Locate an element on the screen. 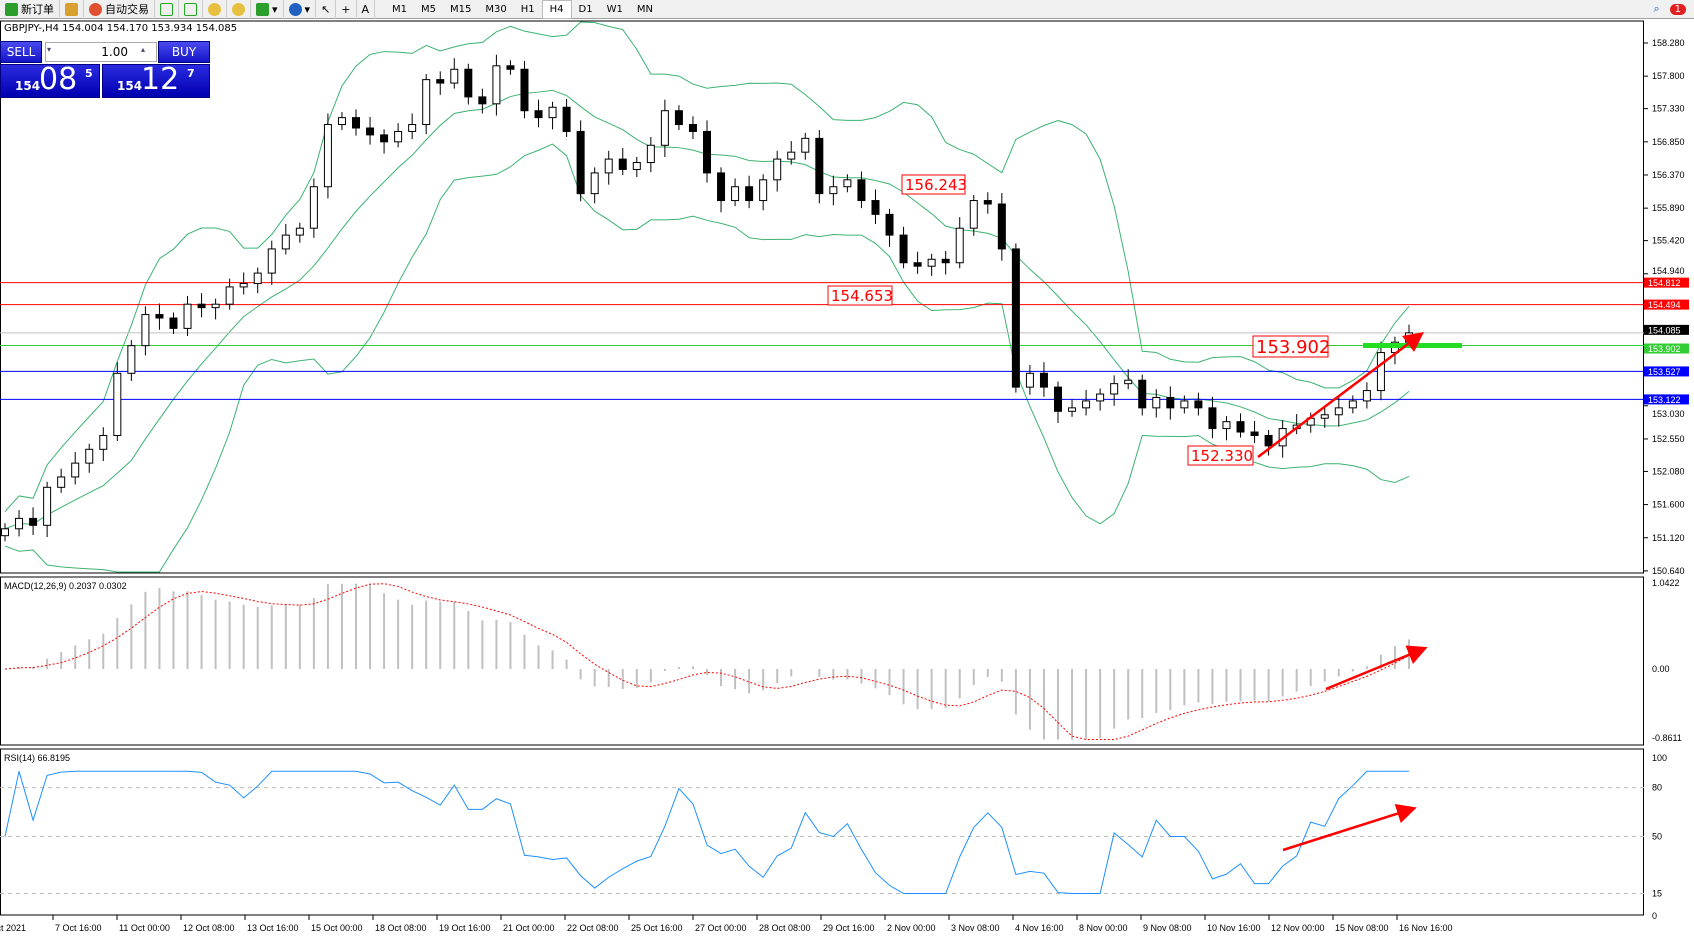  price-axis-label: 151.120 is located at coordinates (1668, 538).